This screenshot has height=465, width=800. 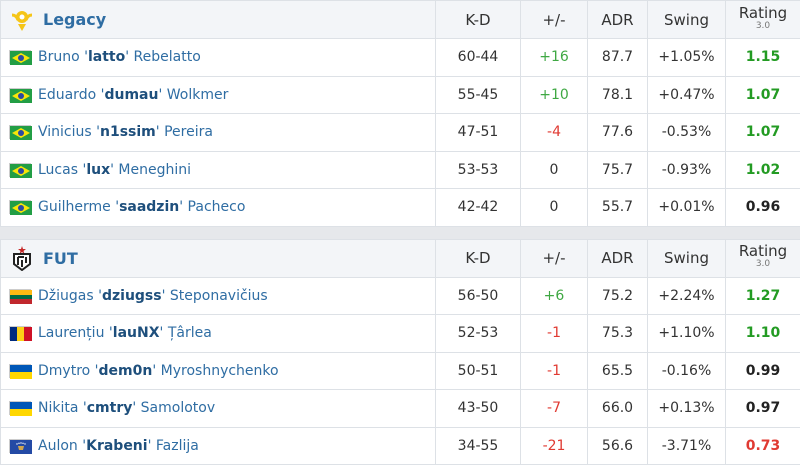 What do you see at coordinates (218, 258) in the screenshot?
I see `team-header: FUT` at bounding box center [218, 258].